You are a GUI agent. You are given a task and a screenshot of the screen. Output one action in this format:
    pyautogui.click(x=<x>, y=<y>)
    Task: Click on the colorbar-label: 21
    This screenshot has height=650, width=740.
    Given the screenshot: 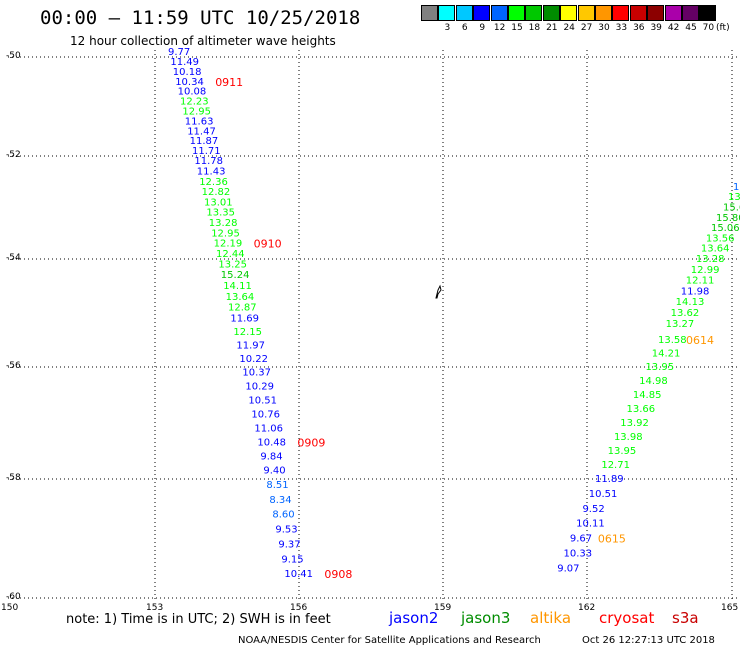 What is the action you would take?
    pyautogui.click(x=552, y=28)
    